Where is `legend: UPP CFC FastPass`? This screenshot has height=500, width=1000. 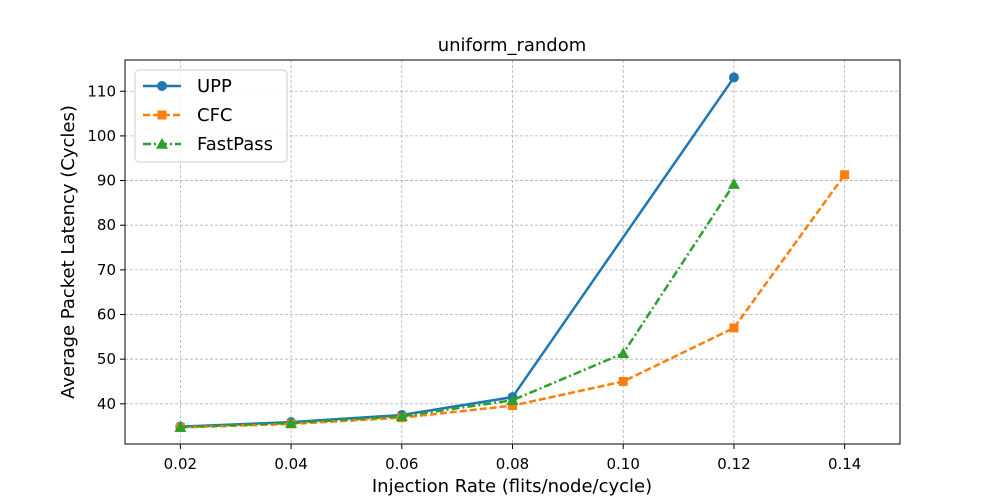
legend: UPP CFC FastPass is located at coordinates (211, 116).